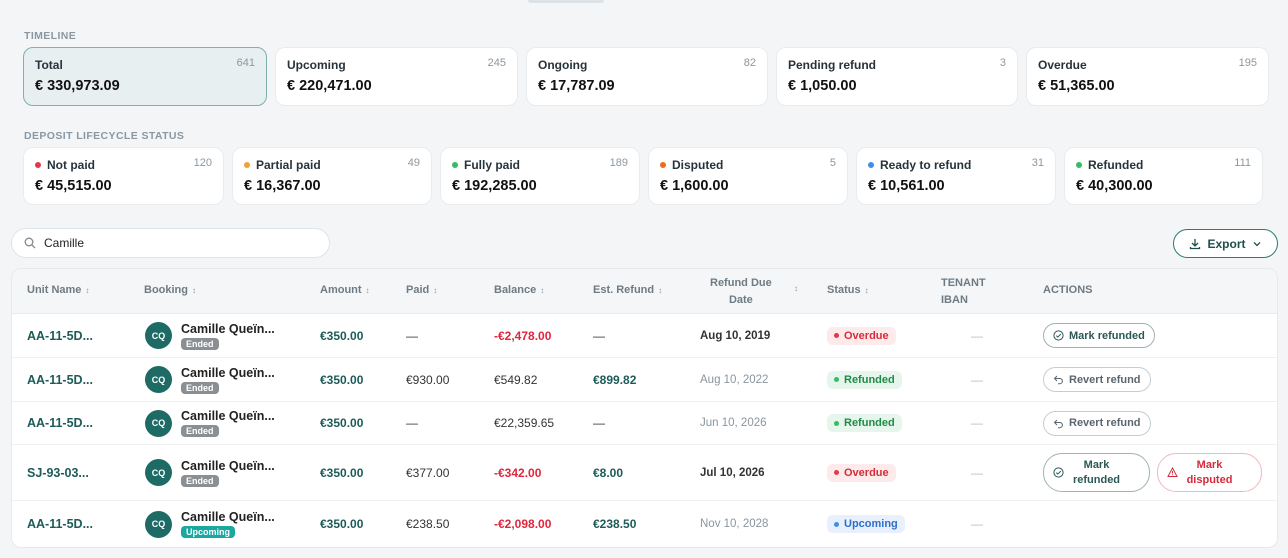 Image resolution: width=1288 pixels, height=558 pixels. Describe the element at coordinates (1225, 243) in the screenshot. I see `export-button: Export` at that location.